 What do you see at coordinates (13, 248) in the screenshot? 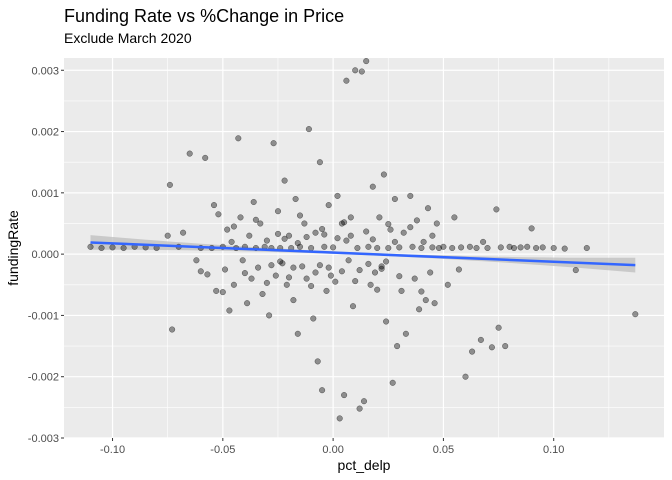
I see `y-axis-title: fundingRate` at bounding box center [13, 248].